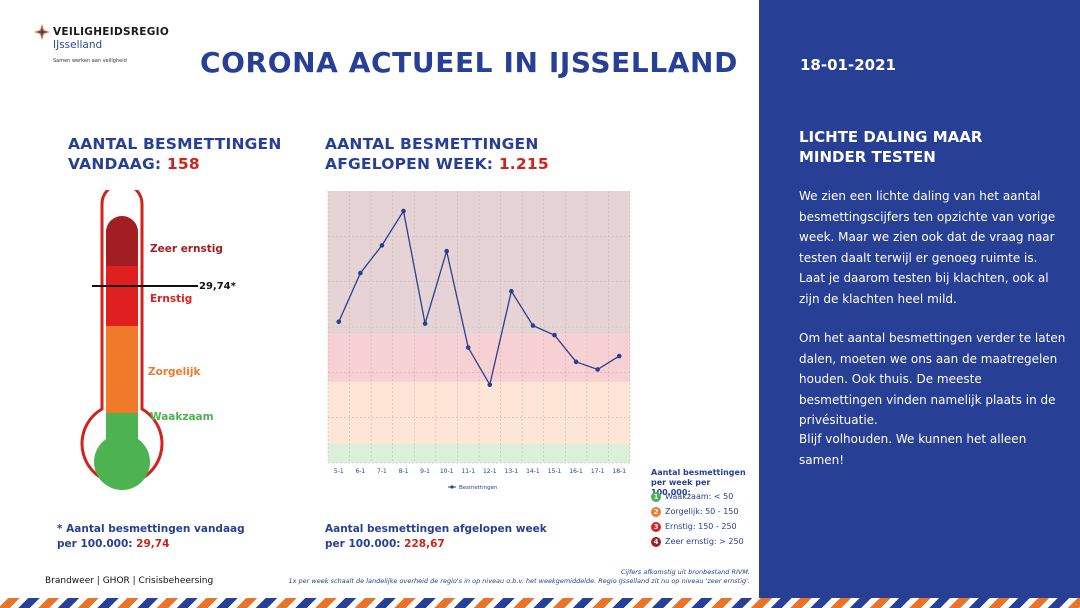 This screenshot has width=1080, height=608. Describe the element at coordinates (122, 369) in the screenshot. I see `level-zorgelijk` at that location.